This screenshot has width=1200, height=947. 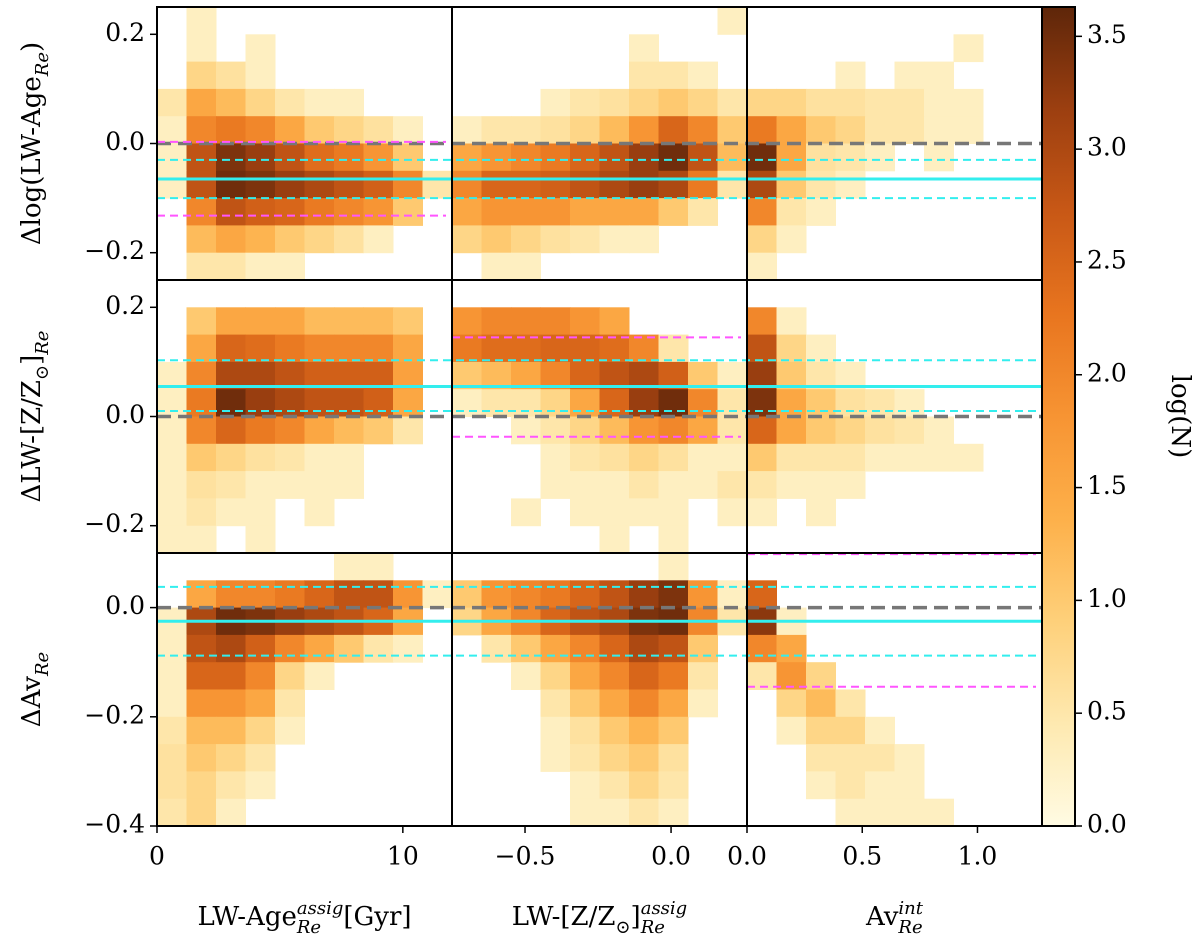 I want to click on x-tick-label: 0.0, so click(x=671, y=856).